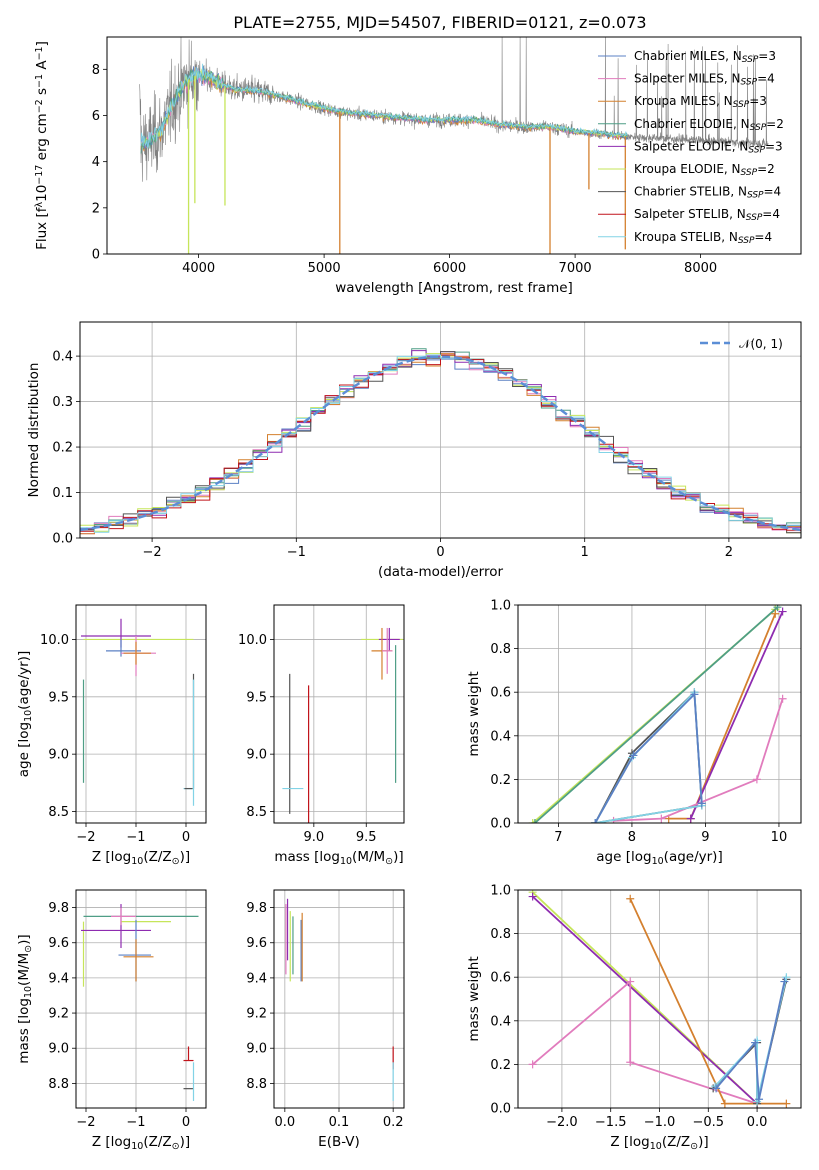 The image size is (819, 1170). I want to click on y-axis-label: Normed distribution, so click(34, 430).